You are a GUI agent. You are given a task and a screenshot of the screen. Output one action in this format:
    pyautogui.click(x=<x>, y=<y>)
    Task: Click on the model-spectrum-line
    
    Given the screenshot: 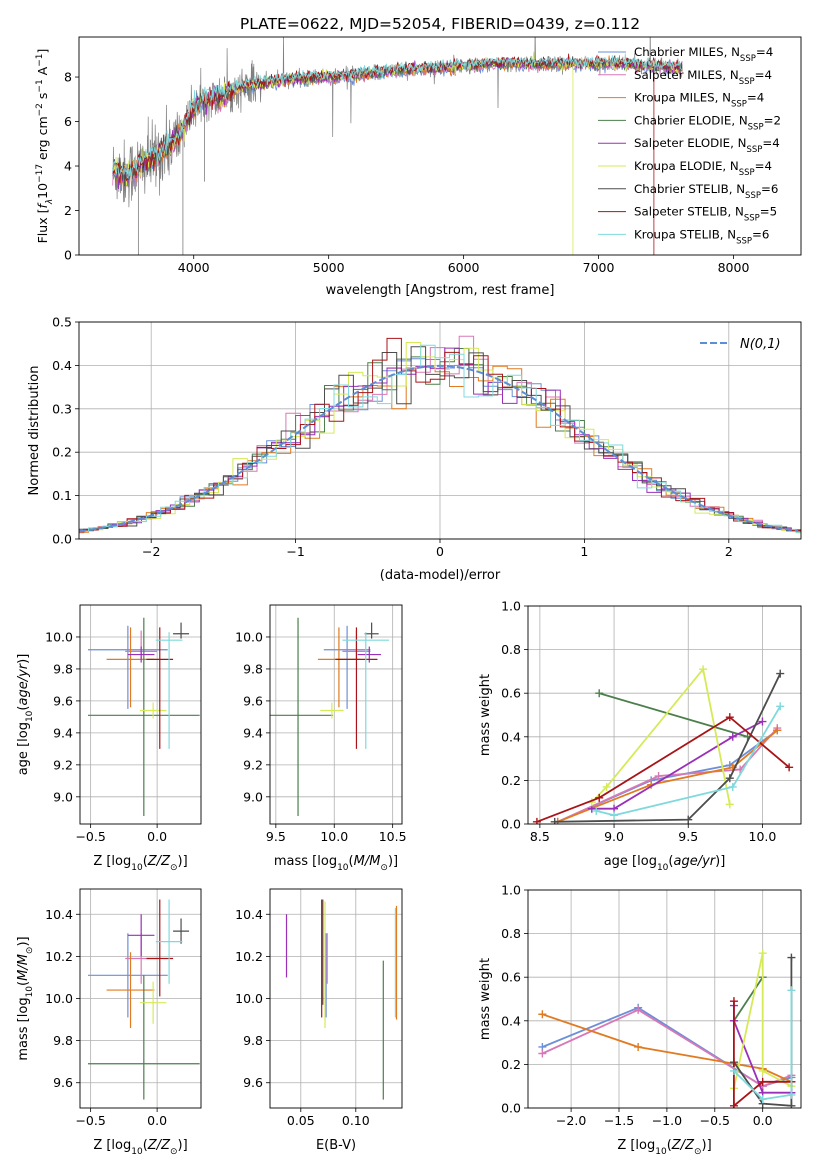 What is the action you would take?
    pyautogui.click(x=397, y=123)
    